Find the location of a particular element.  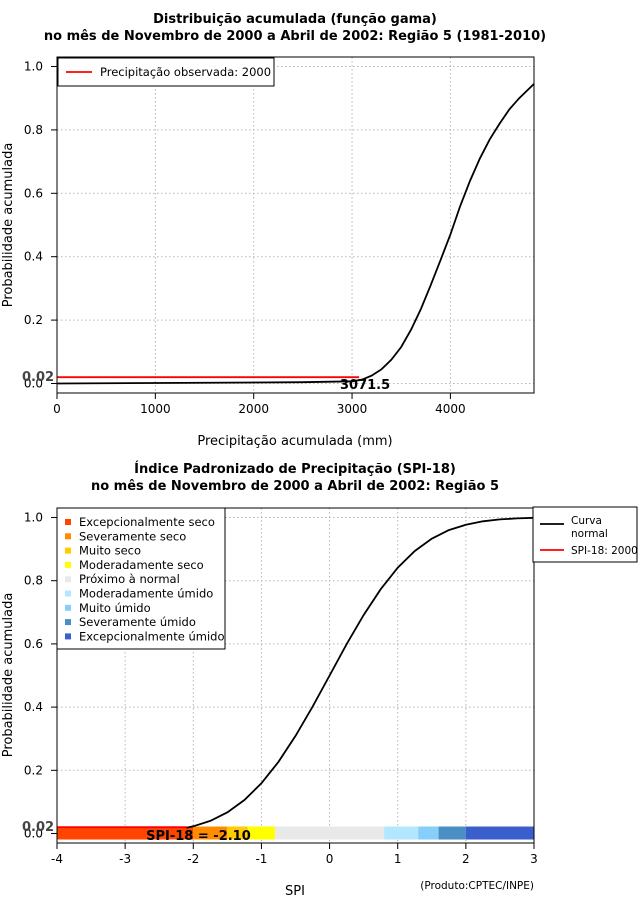

band-moderadamente-mido is located at coordinates (401, 833).